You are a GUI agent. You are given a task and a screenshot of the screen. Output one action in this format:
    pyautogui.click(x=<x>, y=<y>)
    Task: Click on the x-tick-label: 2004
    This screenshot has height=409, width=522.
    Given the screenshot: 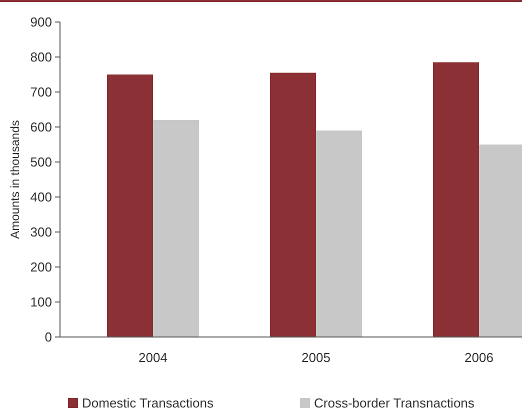 What is the action you would take?
    pyautogui.click(x=153, y=357)
    